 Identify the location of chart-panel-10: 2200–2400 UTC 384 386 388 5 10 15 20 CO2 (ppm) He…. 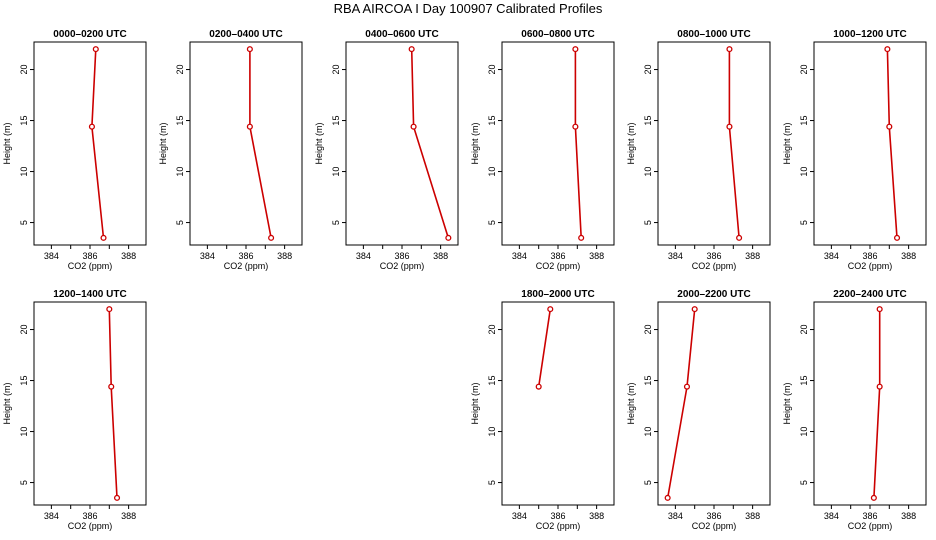
(854, 410).